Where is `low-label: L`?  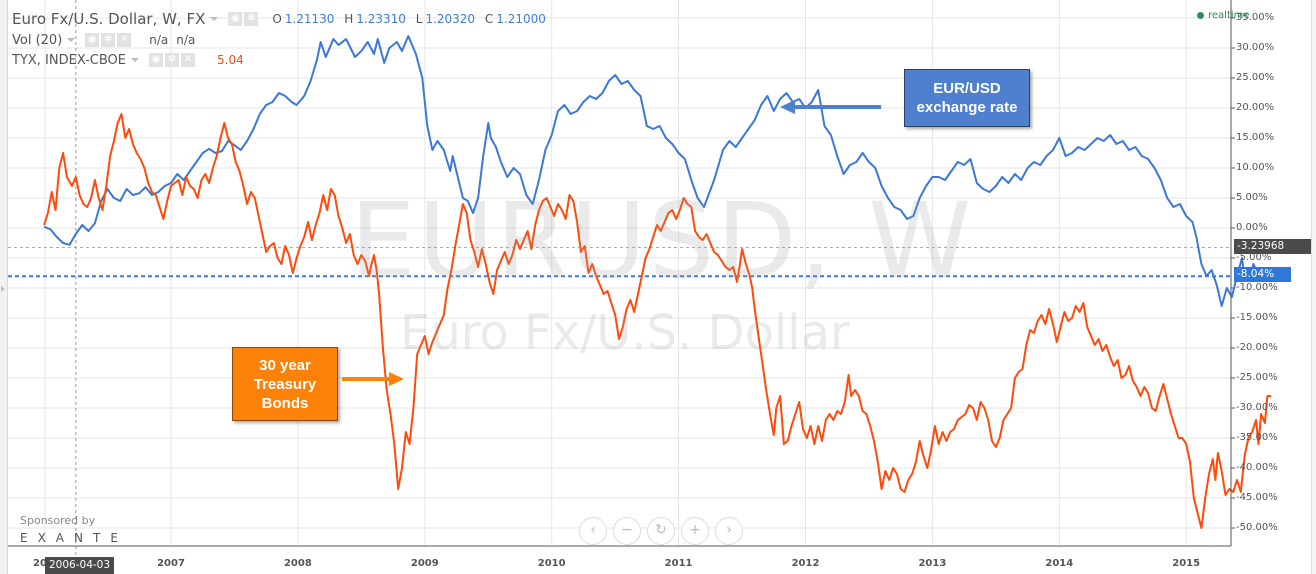 low-label: L is located at coordinates (419, 19).